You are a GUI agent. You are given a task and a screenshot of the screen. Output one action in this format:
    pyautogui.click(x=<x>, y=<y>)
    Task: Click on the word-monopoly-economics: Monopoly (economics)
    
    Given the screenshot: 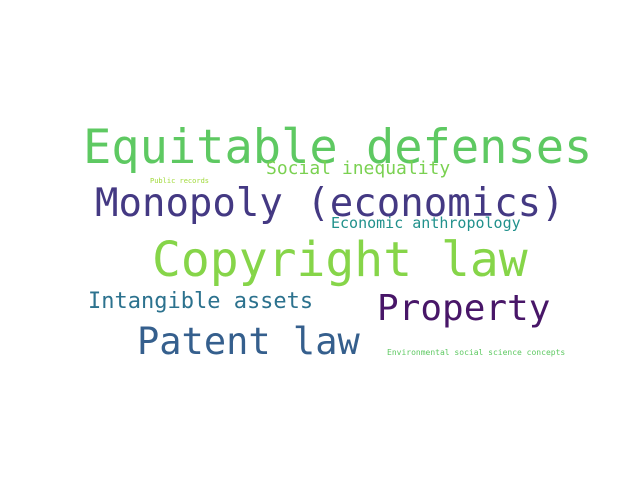 What is the action you would take?
    pyautogui.click(x=330, y=203)
    